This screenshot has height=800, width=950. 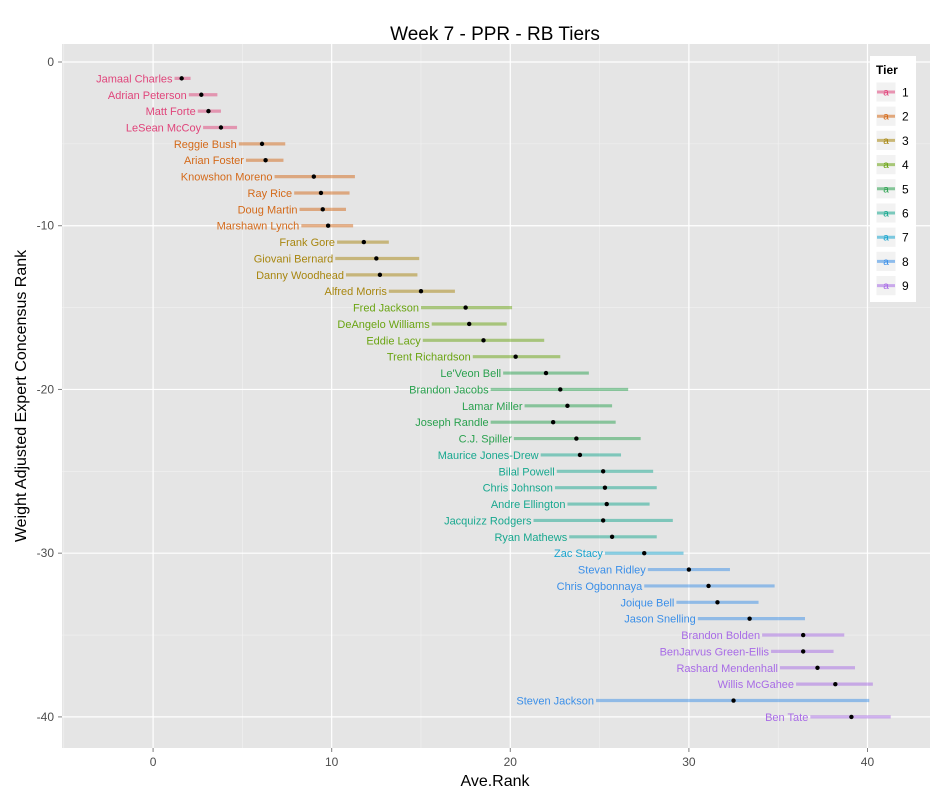 What do you see at coordinates (492, 407) in the screenshot?
I see `player-label: Lamar Miller` at bounding box center [492, 407].